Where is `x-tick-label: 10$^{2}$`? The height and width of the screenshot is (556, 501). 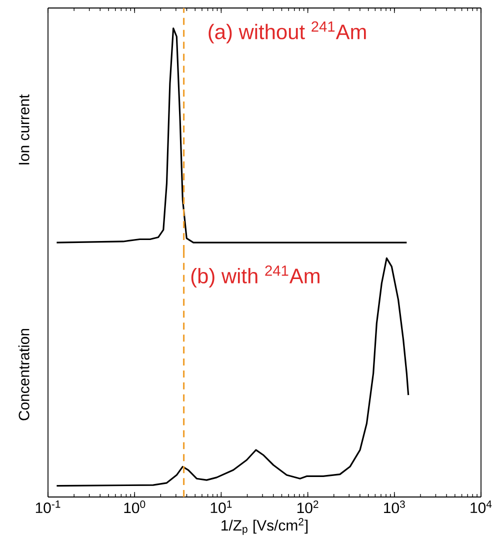
x-tick-label: 10$^{2}$ is located at coordinates (307, 507).